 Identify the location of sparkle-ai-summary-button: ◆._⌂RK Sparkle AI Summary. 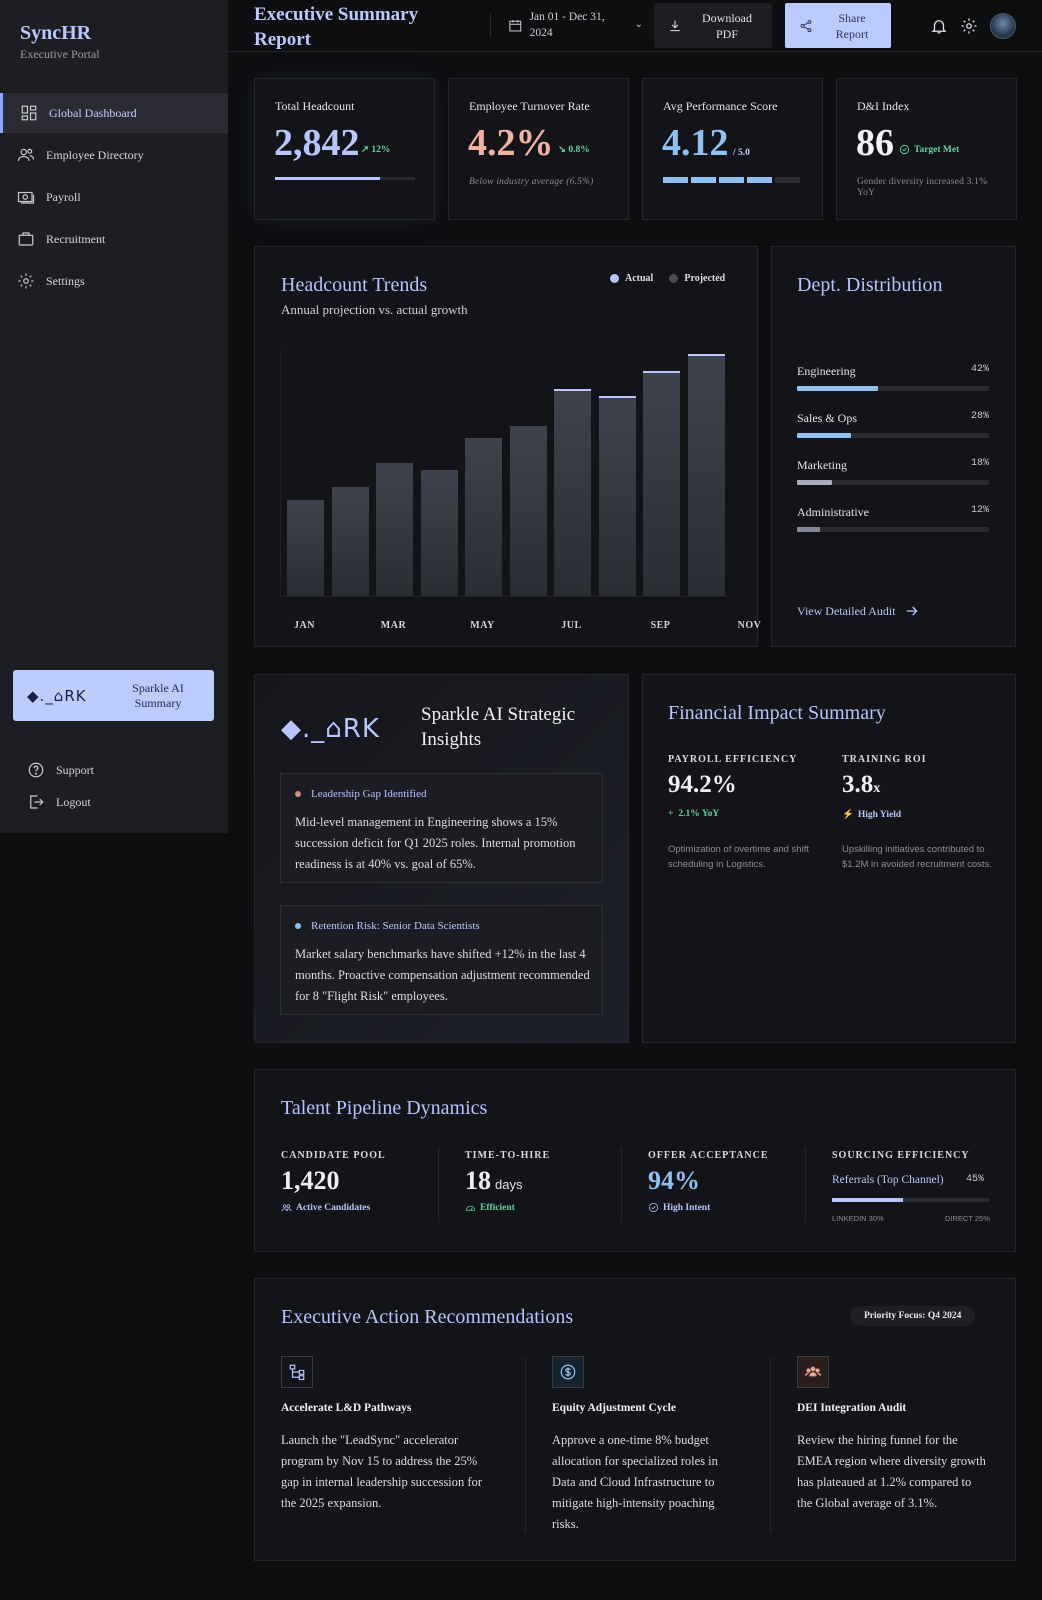
(113, 695).